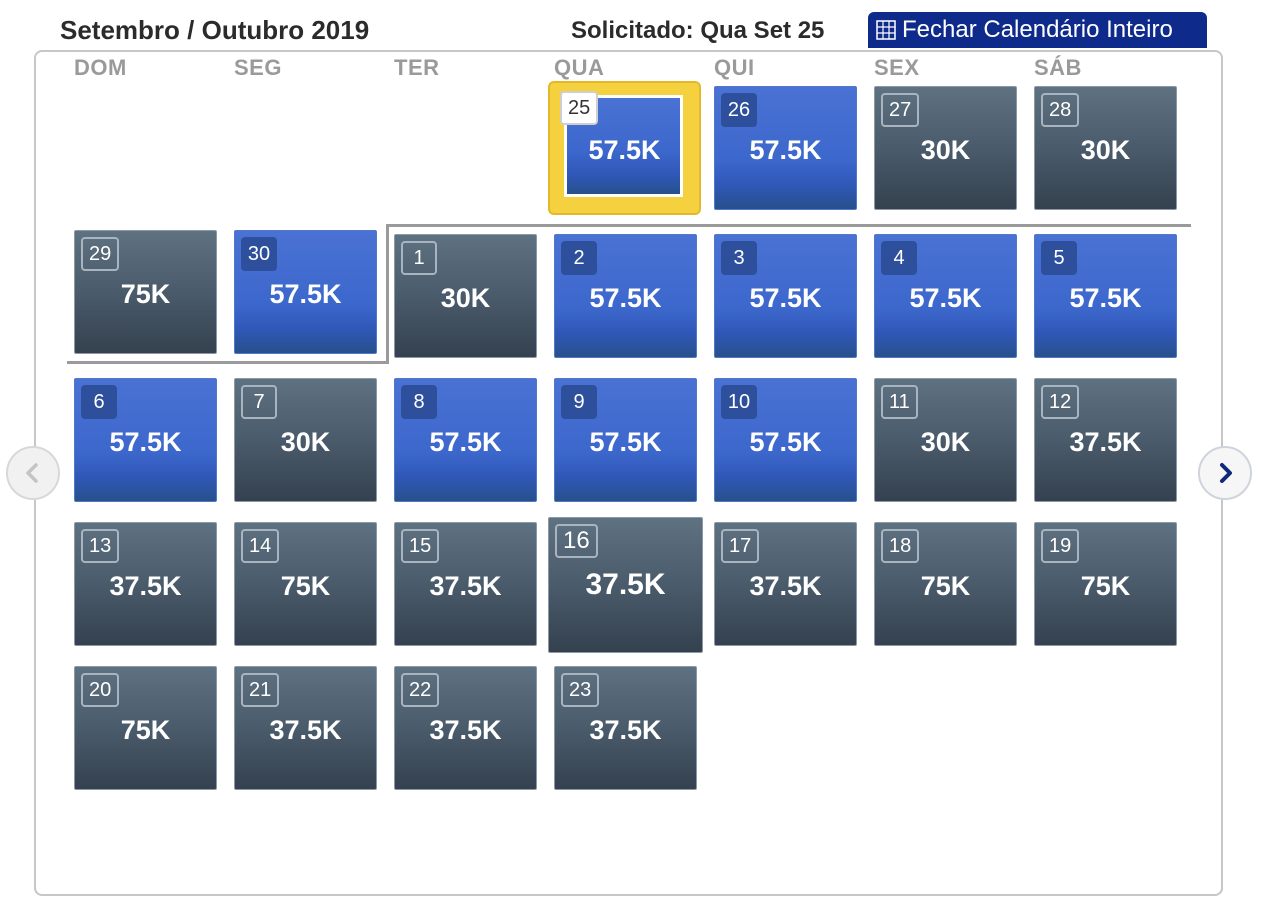 The width and height of the screenshot is (1264, 906). I want to click on chevron-right-icon, so click(1226, 473).